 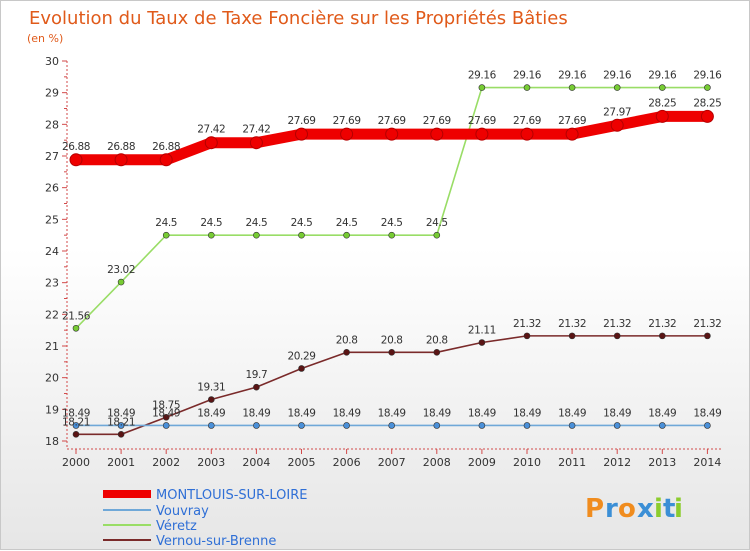 What do you see at coordinates (166, 405) in the screenshot?
I see `data-label: 18.75` at bounding box center [166, 405].